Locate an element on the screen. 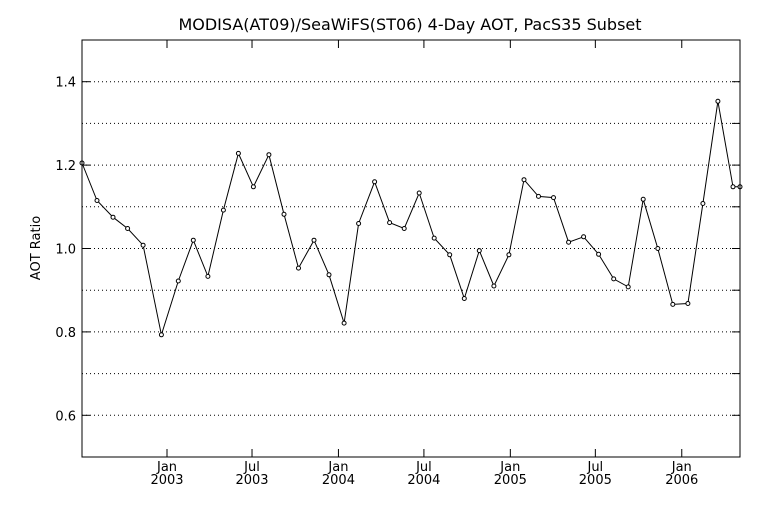 The height and width of the screenshot is (512, 768). y-tick-label: 1.0 is located at coordinates (65, 250).